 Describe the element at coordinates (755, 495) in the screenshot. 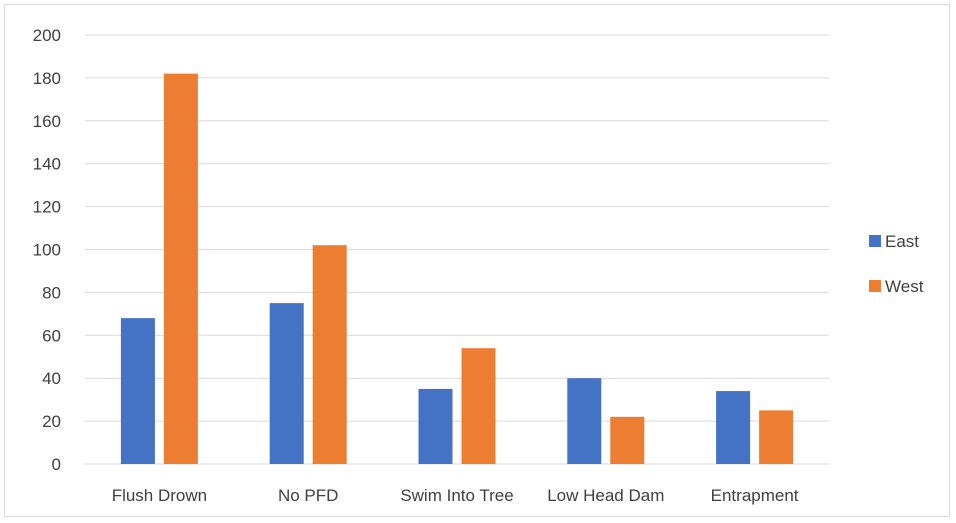

I see `x-tick-label: Entrapment` at that location.